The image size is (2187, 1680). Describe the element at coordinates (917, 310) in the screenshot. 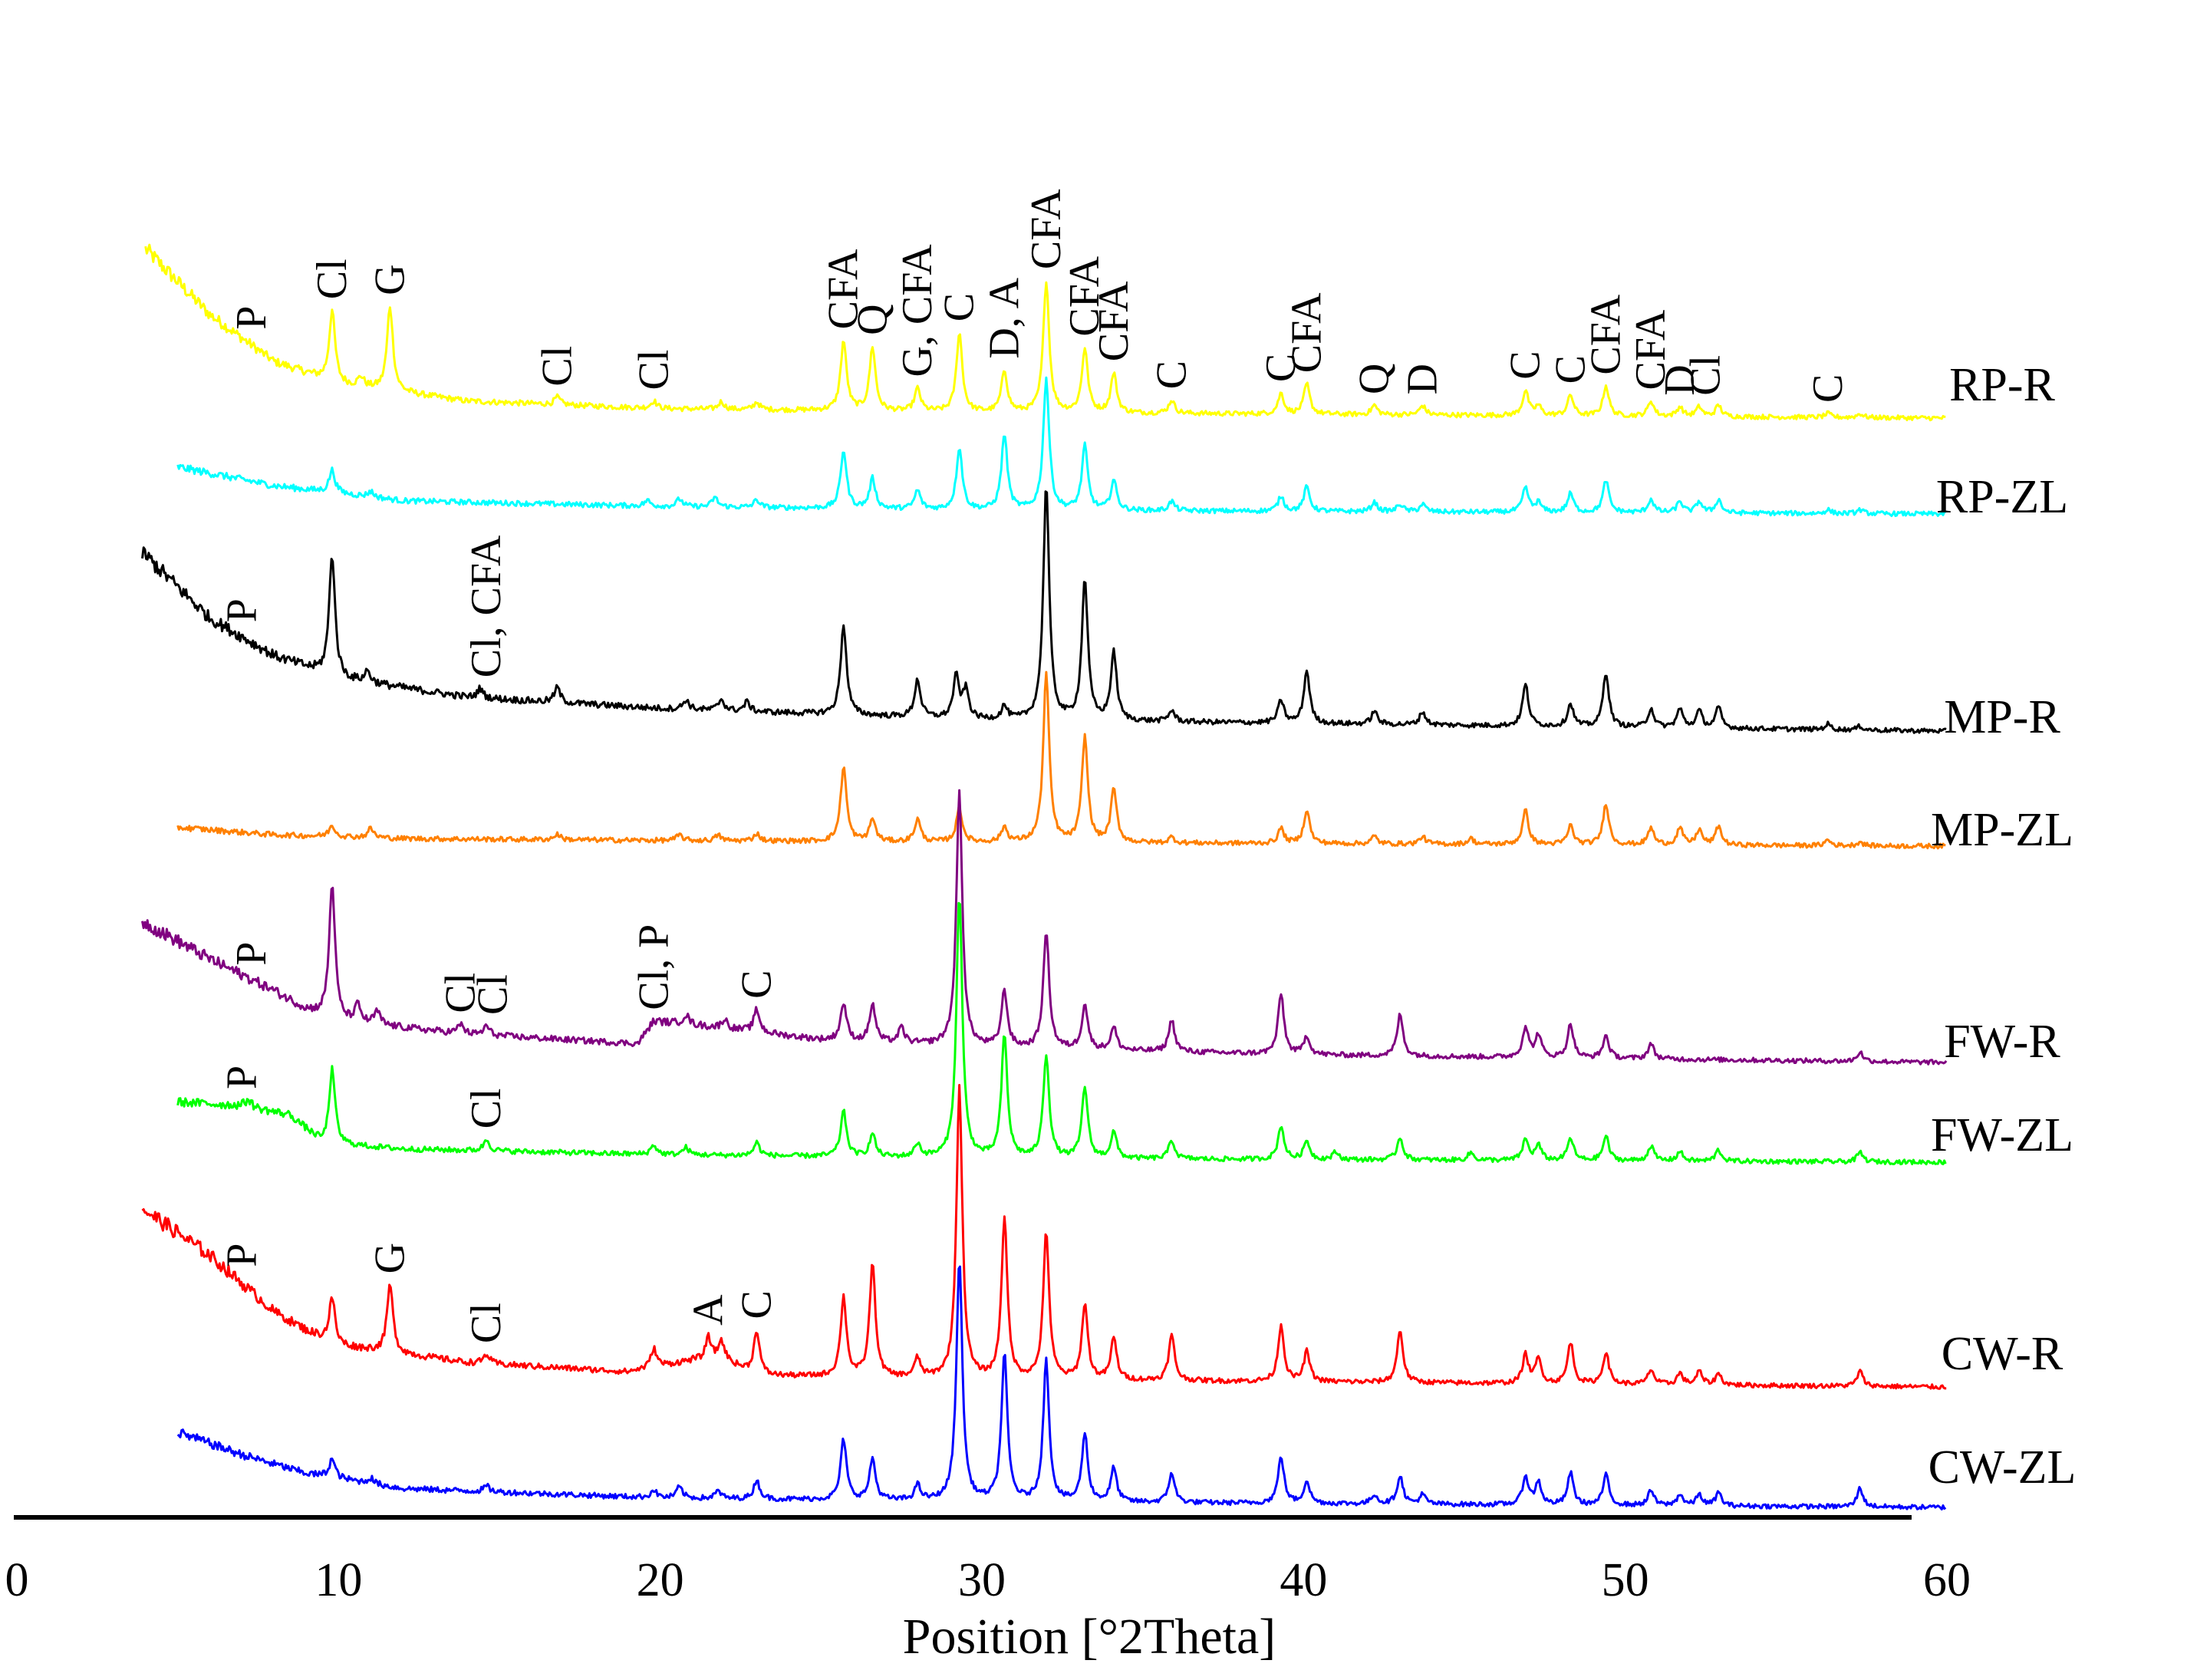

I see `peak-label: G, CFA` at that location.